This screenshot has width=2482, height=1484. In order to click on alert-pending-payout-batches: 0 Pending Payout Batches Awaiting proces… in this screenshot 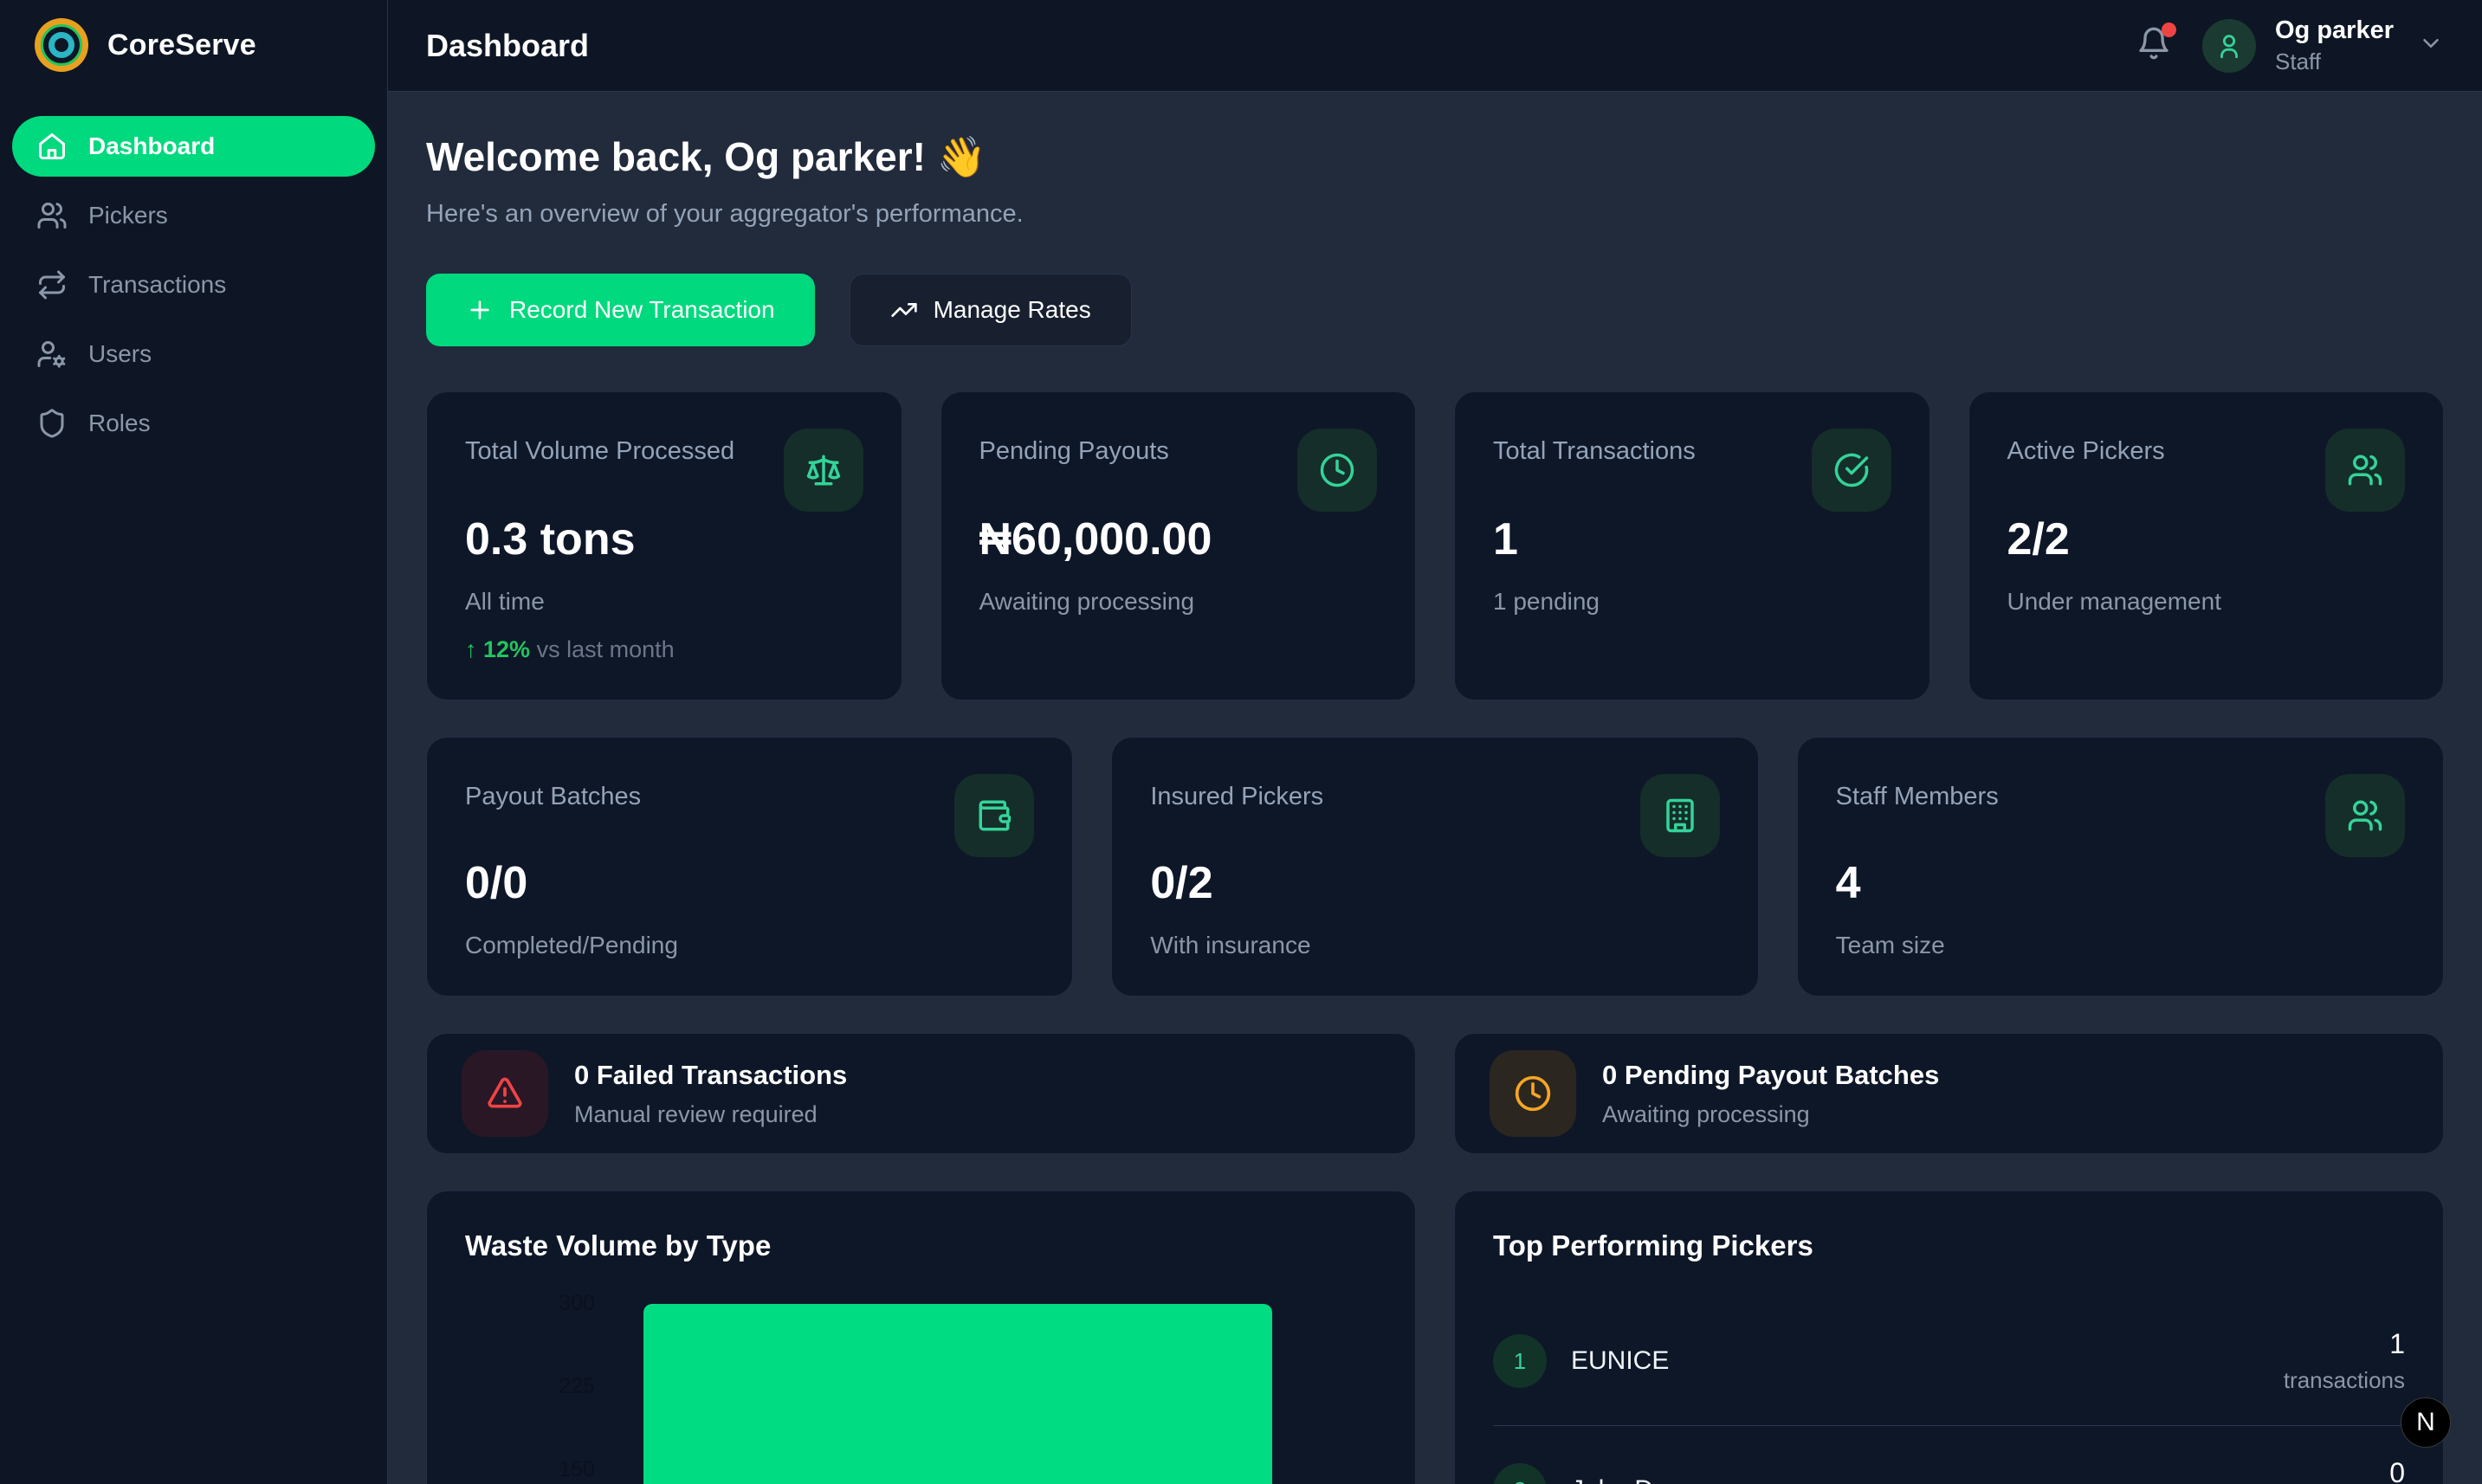, I will do `click(1949, 1093)`.